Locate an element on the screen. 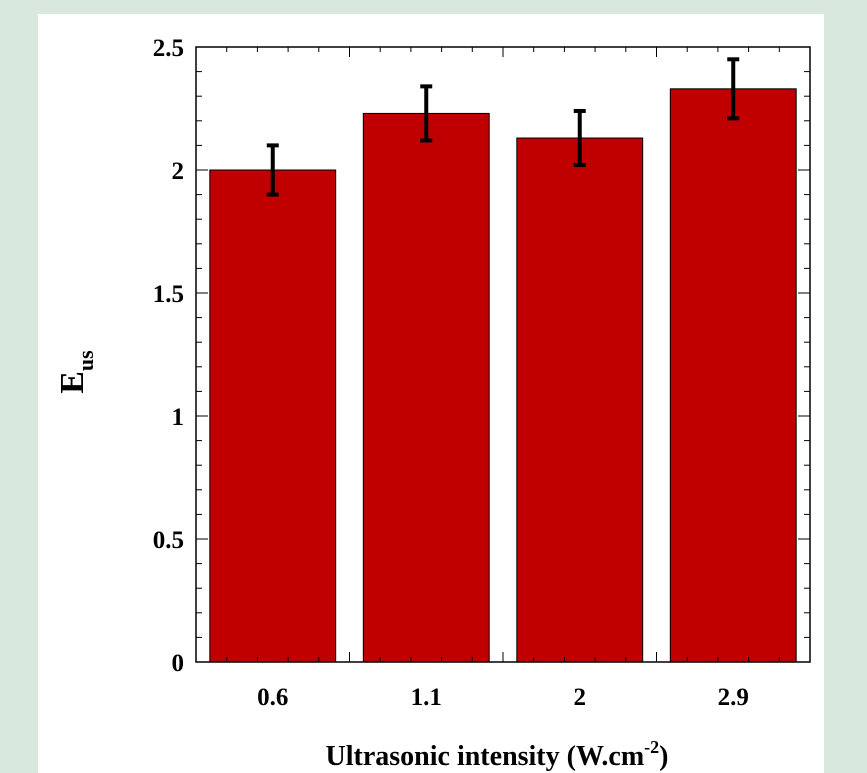 The width and height of the screenshot is (867, 773). y-tick-label: 1 is located at coordinates (178, 417).